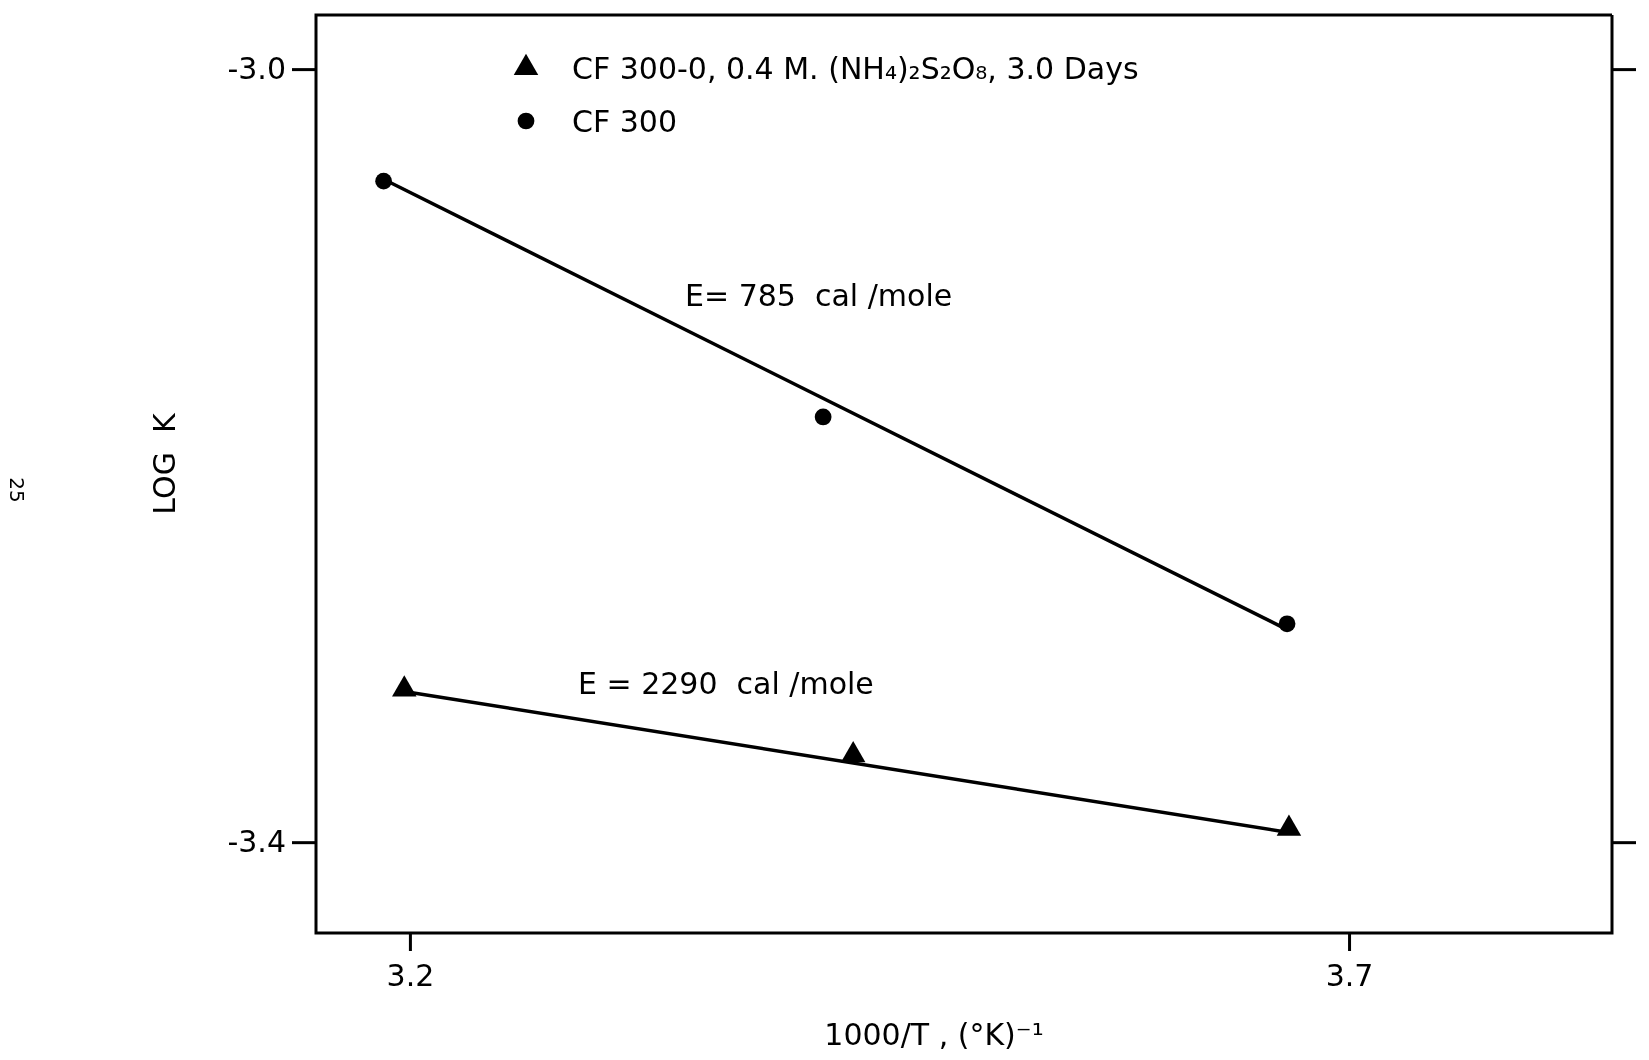 The height and width of the screenshot is (1060, 1649). Describe the element at coordinates (256, 842) in the screenshot. I see `y-tick-label: -3.4` at that location.